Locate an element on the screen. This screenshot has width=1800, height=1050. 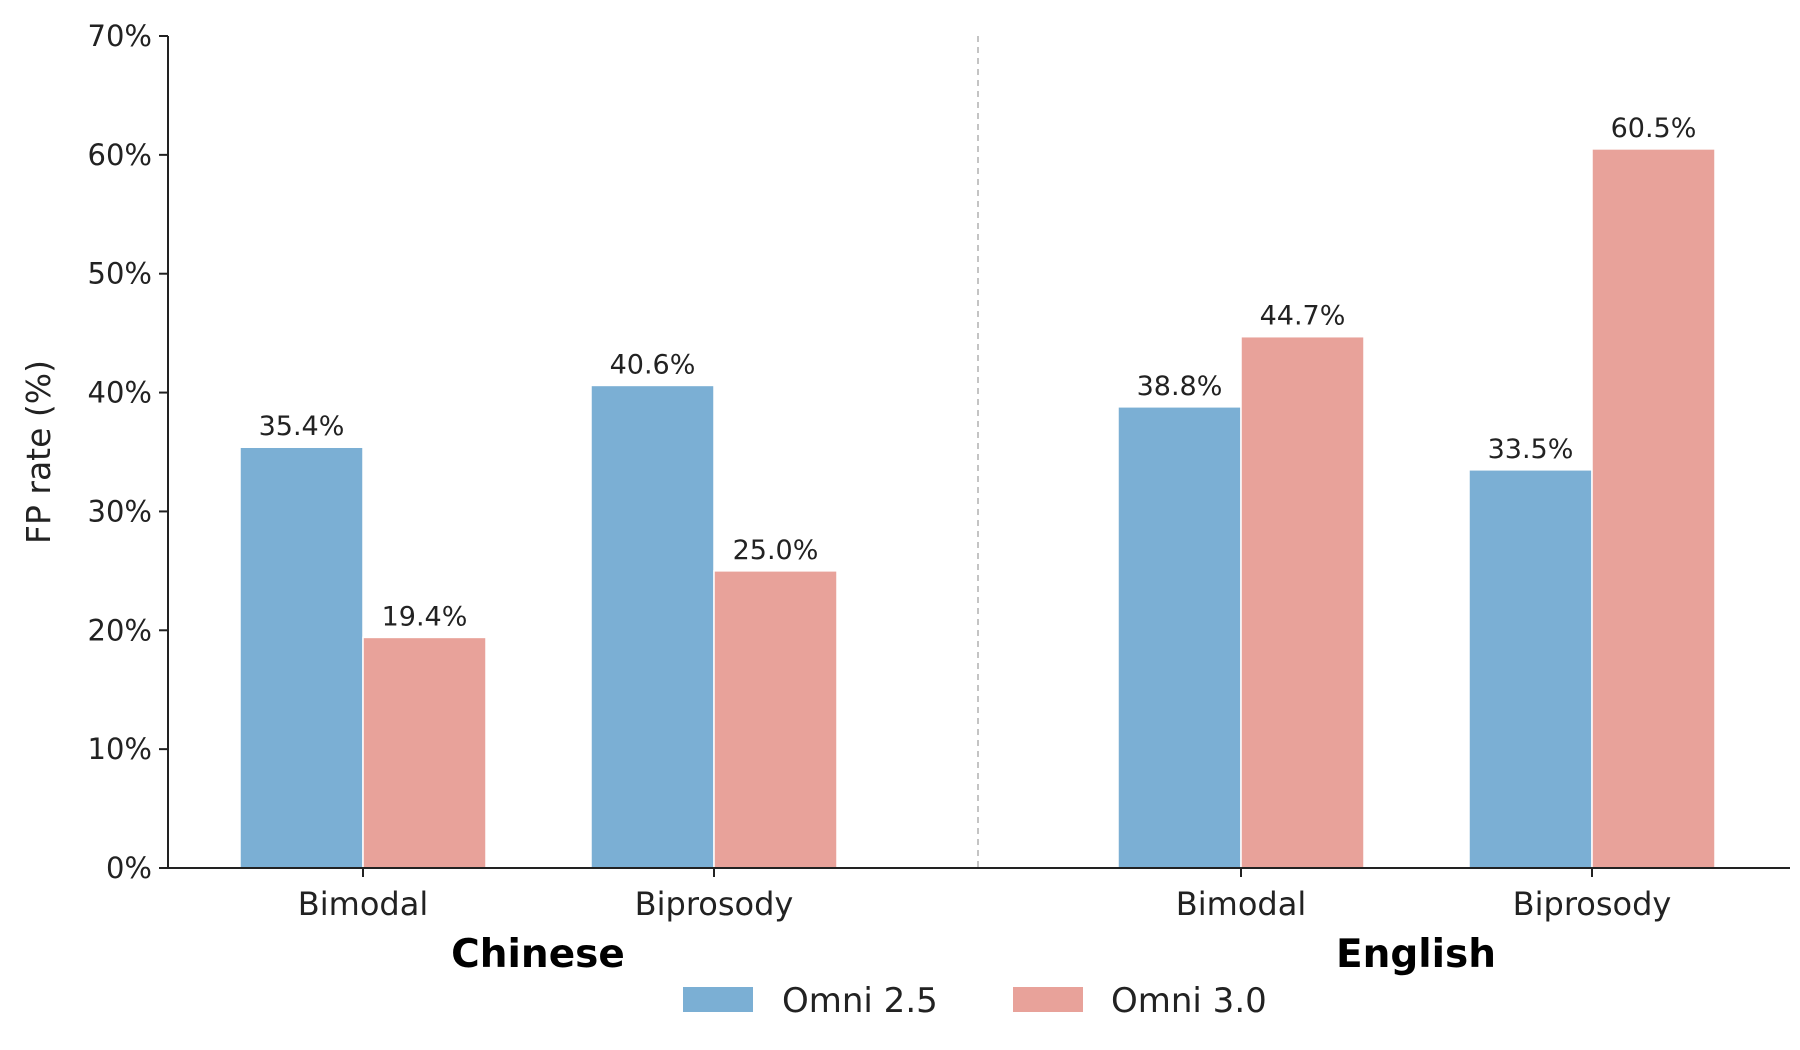
bar-value-label: 19.4% is located at coordinates (425, 616).